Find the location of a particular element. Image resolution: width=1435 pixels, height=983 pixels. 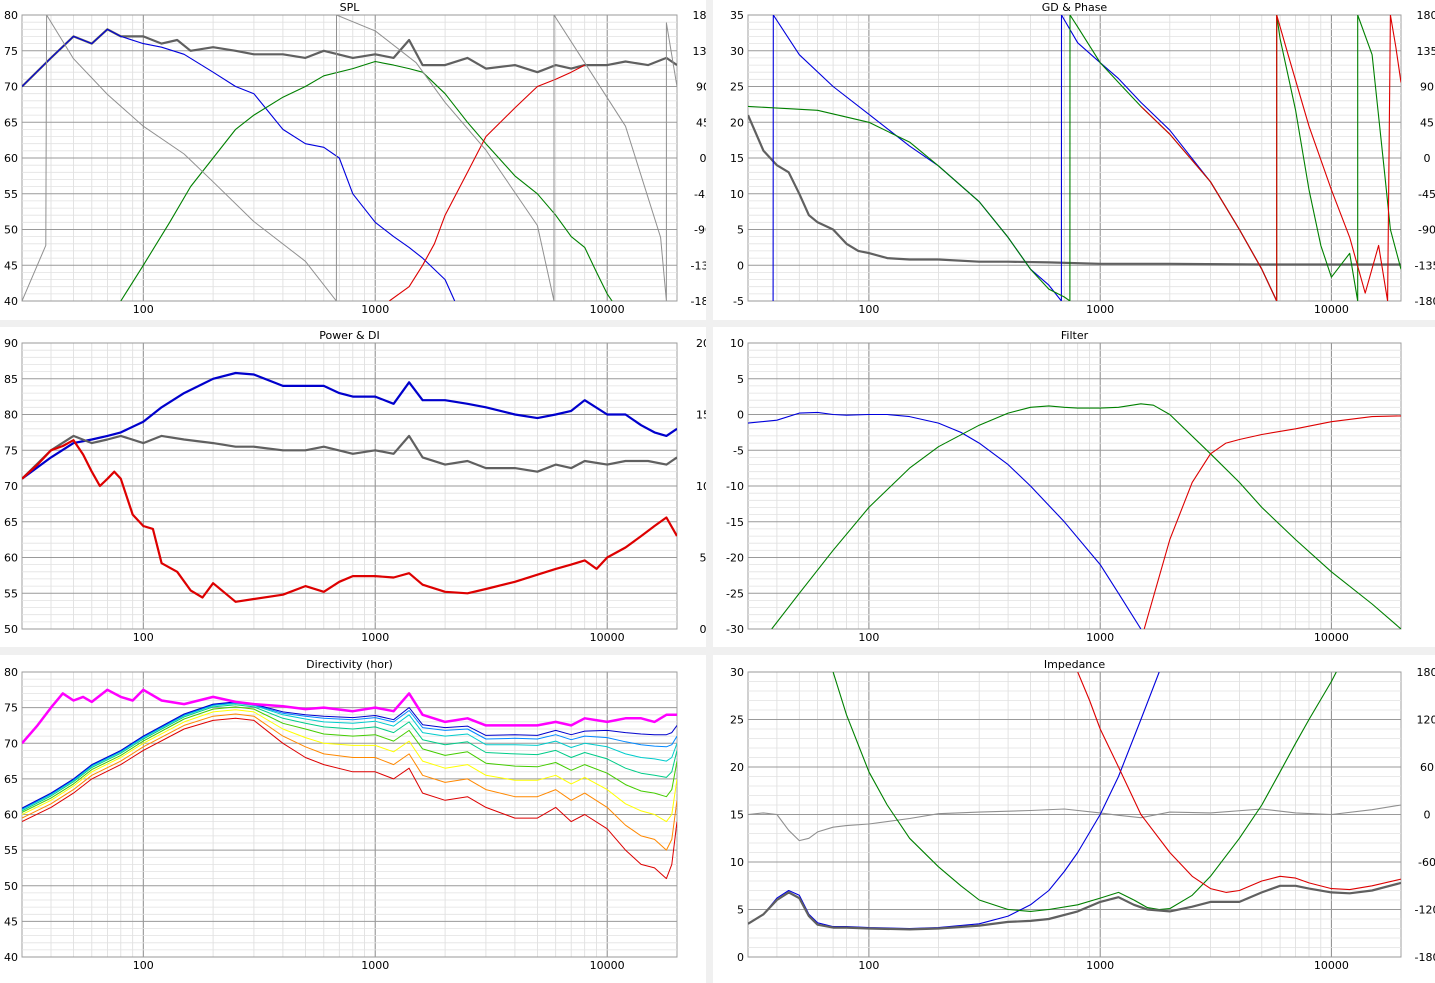

y2-tick-label: 135 is located at coordinates (700, 51).